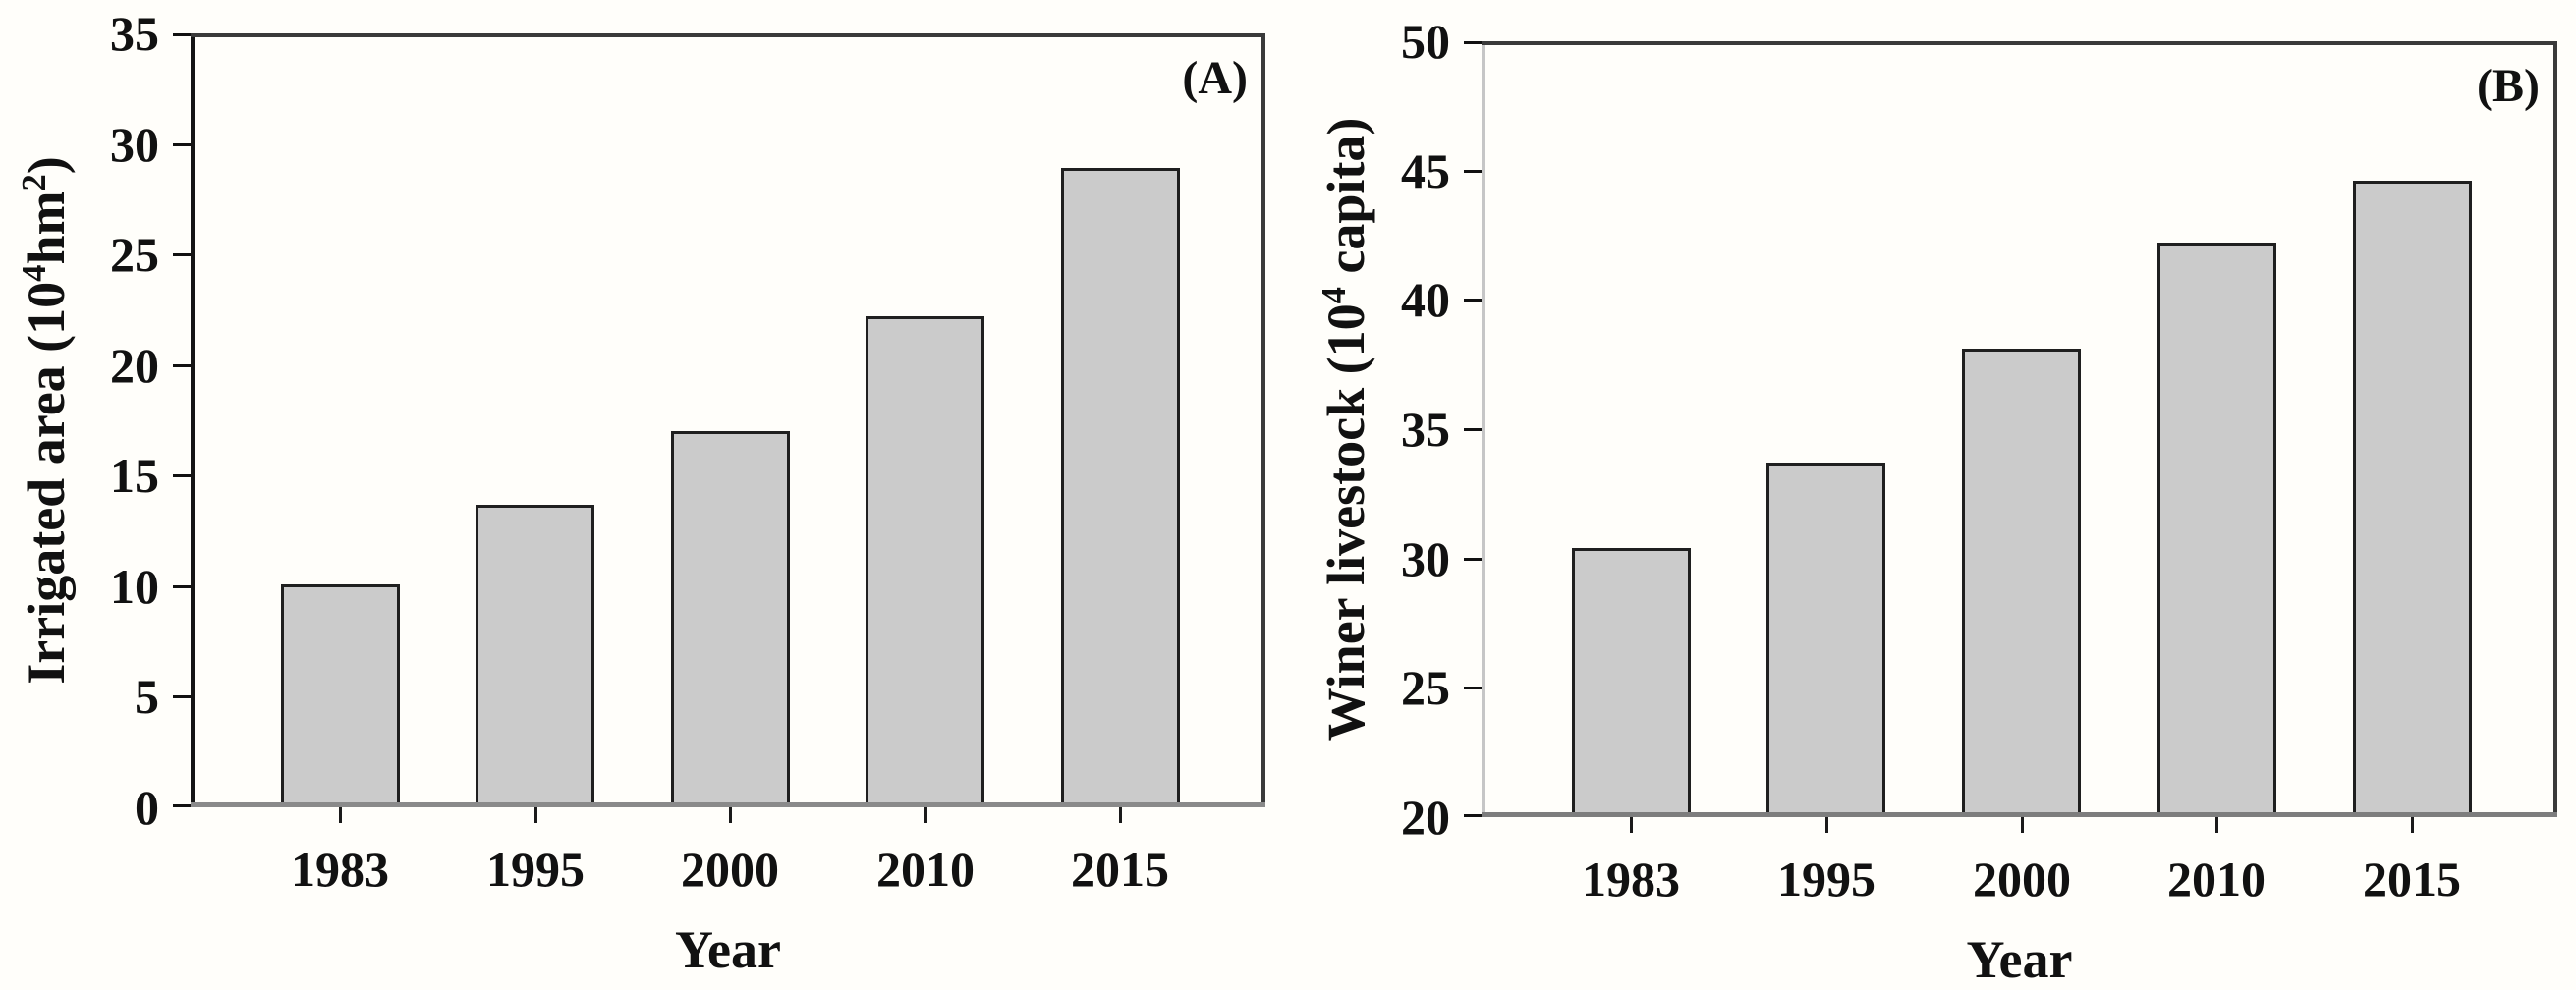 The image size is (2576, 990). What do you see at coordinates (1345, 522) in the screenshot?
I see `y-axis-label-text: Winer livestock (10` at bounding box center [1345, 522].